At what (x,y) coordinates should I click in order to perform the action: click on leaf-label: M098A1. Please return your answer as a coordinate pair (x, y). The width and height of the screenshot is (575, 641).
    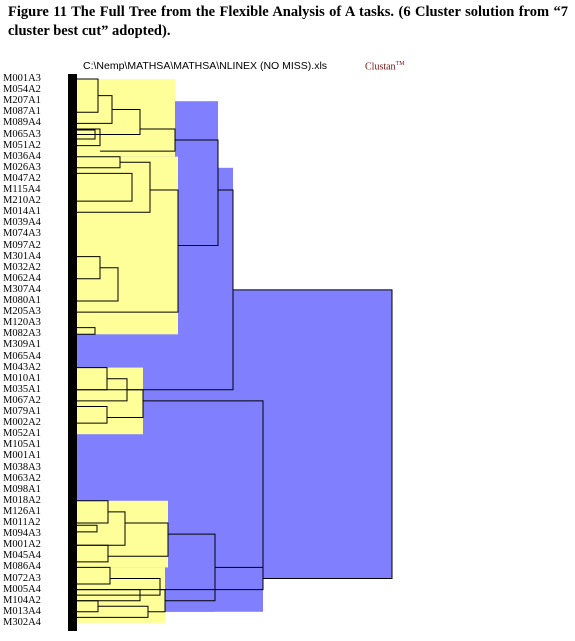
    Looking at the image, I should click on (22, 489).